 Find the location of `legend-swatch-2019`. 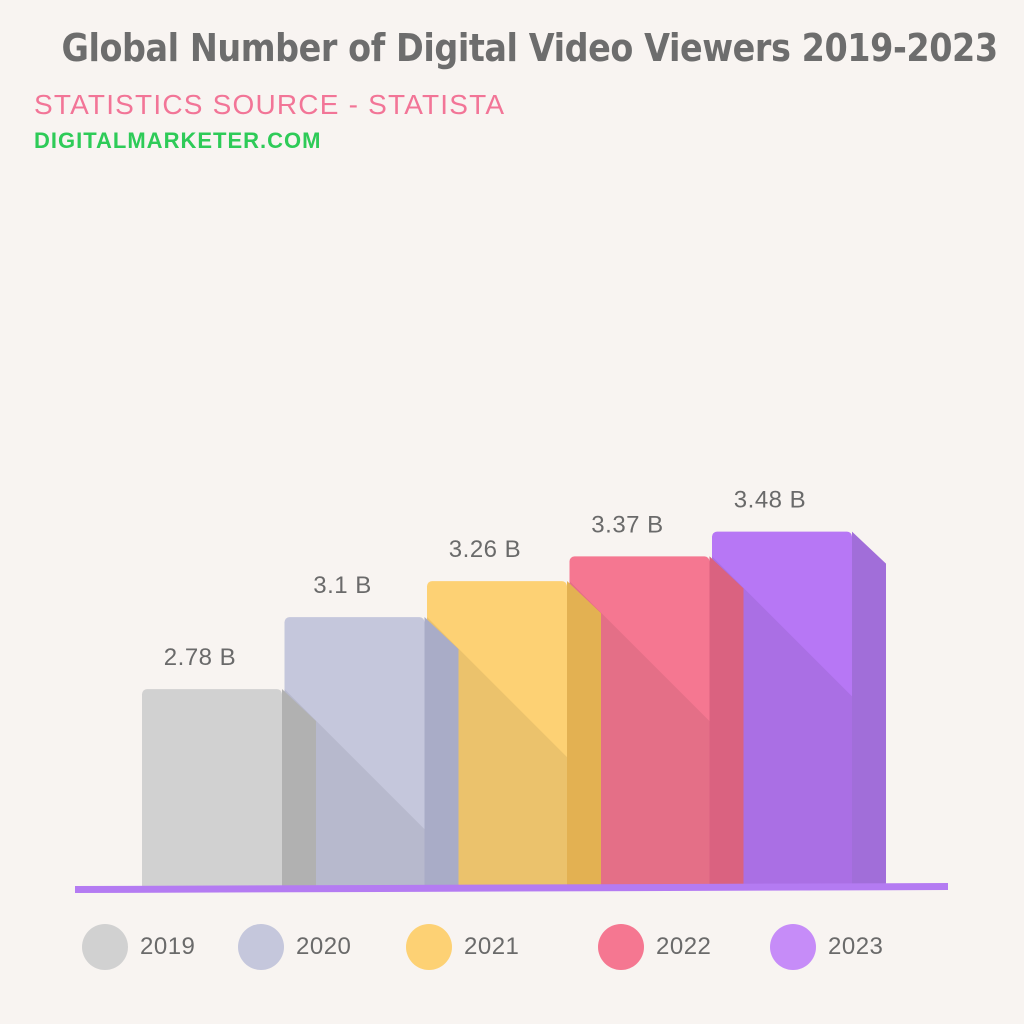

legend-swatch-2019 is located at coordinates (105, 947).